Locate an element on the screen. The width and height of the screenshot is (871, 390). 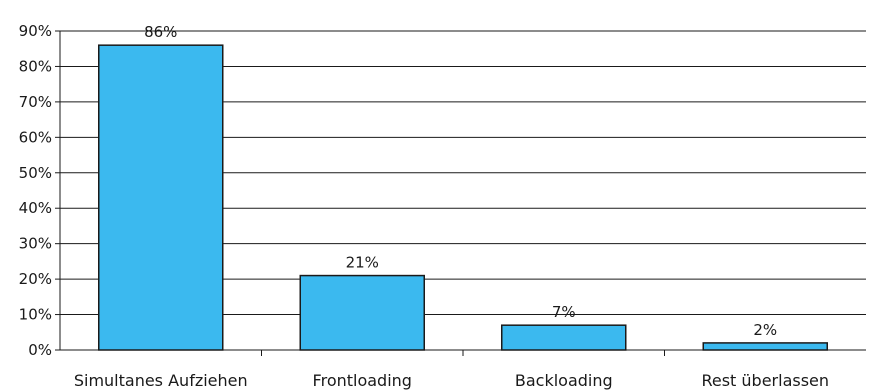
y-tick-label: 0% is located at coordinates (40, 350).